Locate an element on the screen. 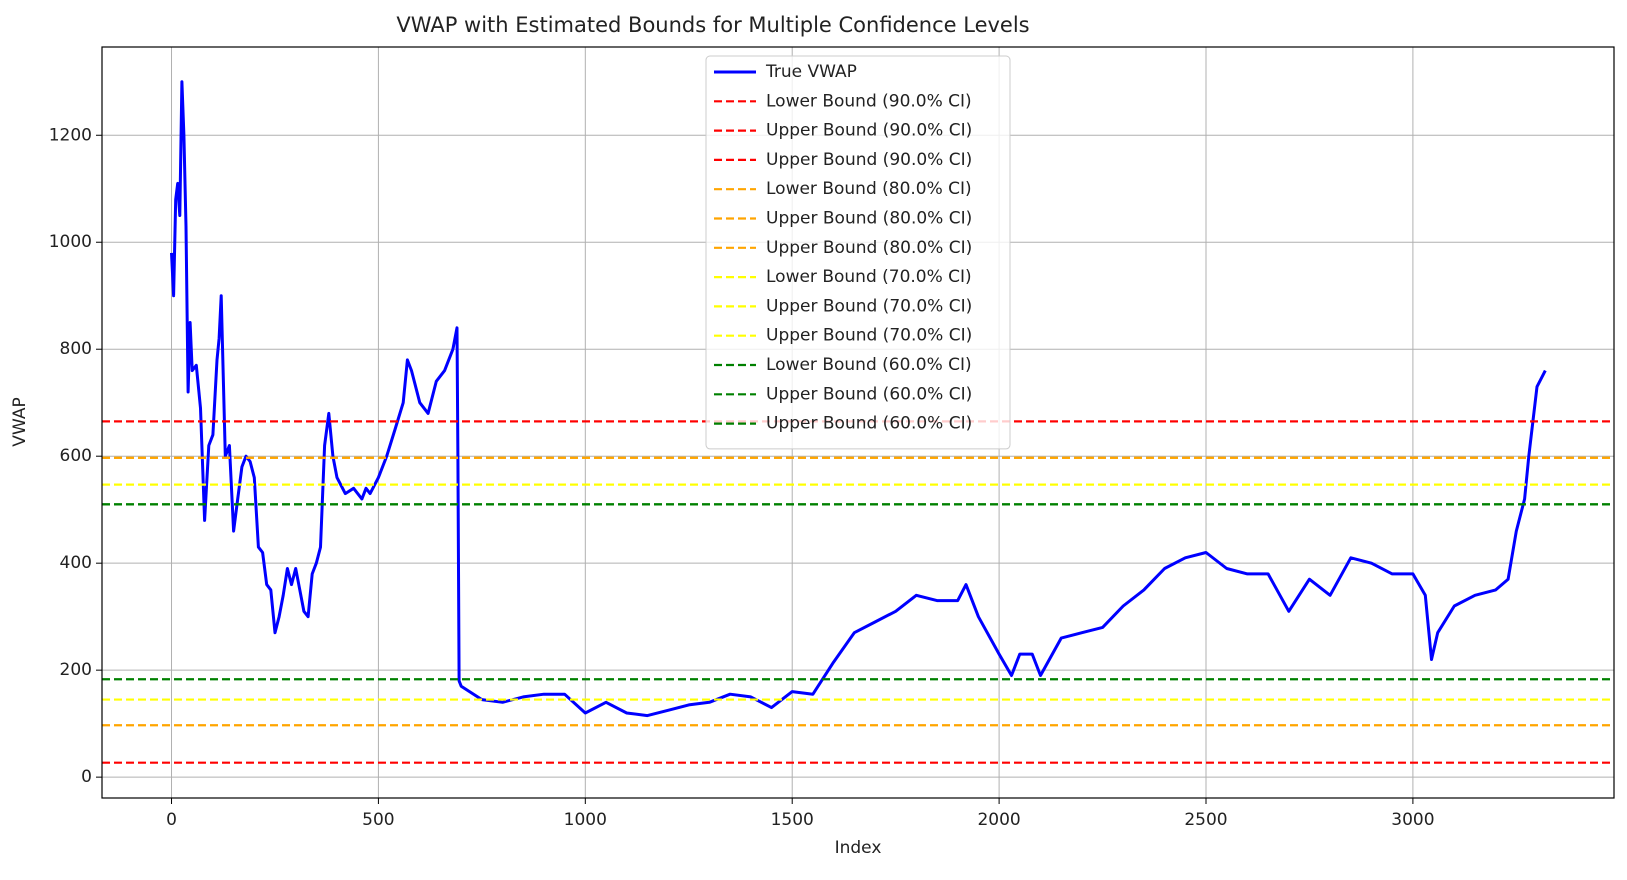  legend-label: True VWAP is located at coordinates (811, 72).